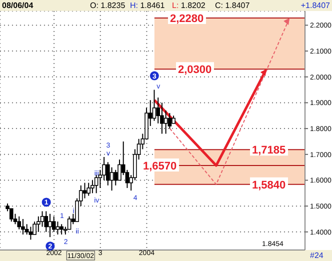 The height and width of the screenshot is (261, 332). What do you see at coordinates (195, 70) in the screenshot?
I see `ref-line-label: 2,0300` at bounding box center [195, 70].